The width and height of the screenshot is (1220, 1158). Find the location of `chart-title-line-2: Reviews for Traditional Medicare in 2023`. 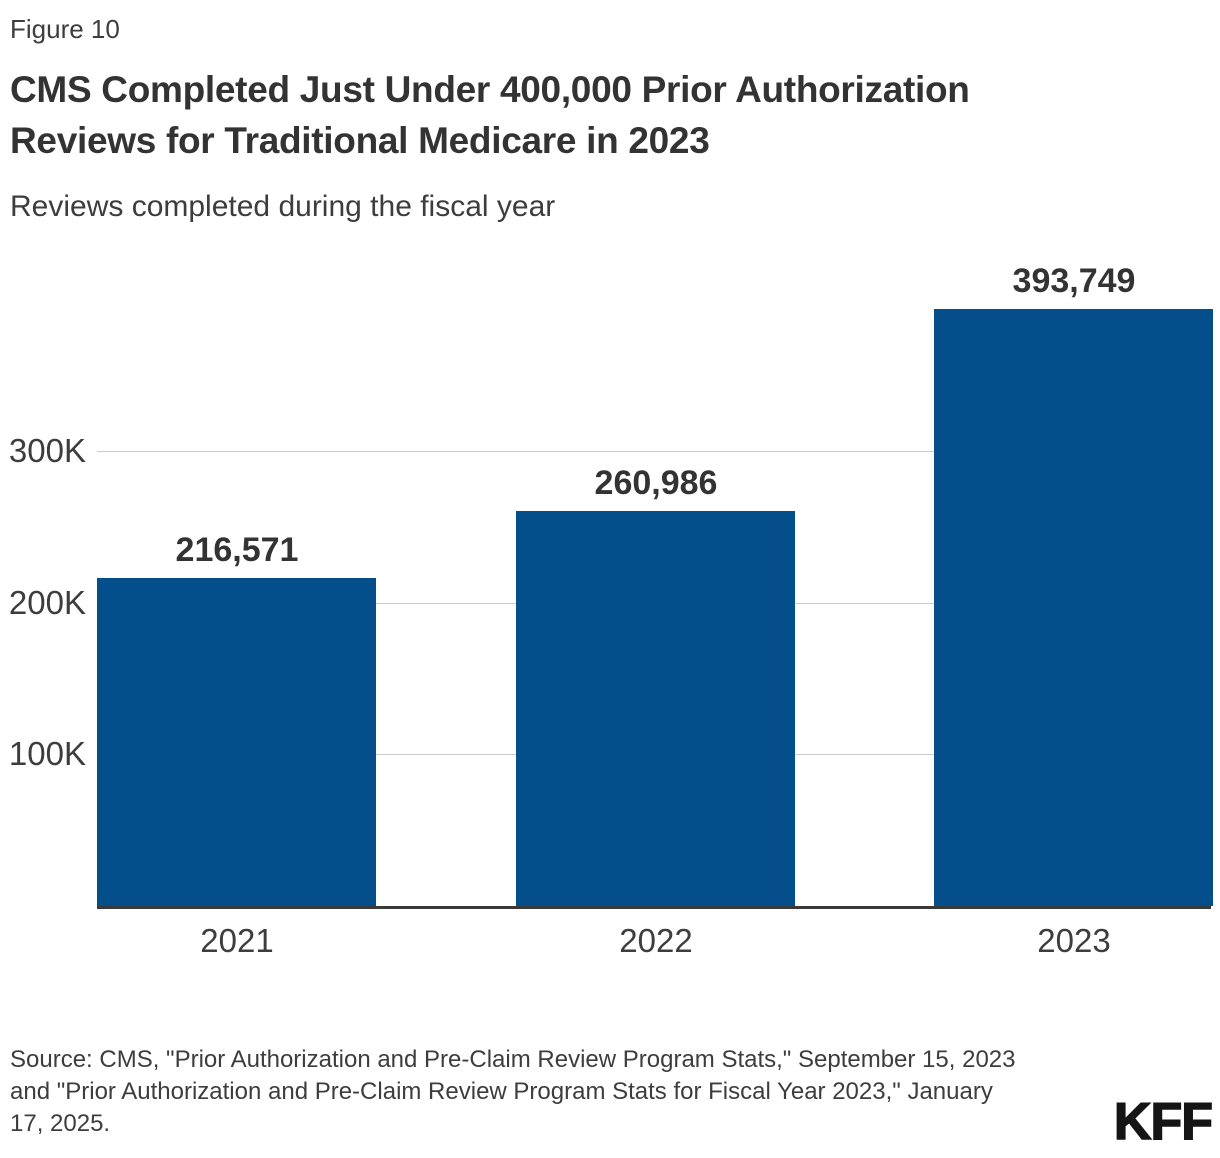

chart-title-line-2: Reviews for Traditional Medicare in 2023 is located at coordinates (360, 140).